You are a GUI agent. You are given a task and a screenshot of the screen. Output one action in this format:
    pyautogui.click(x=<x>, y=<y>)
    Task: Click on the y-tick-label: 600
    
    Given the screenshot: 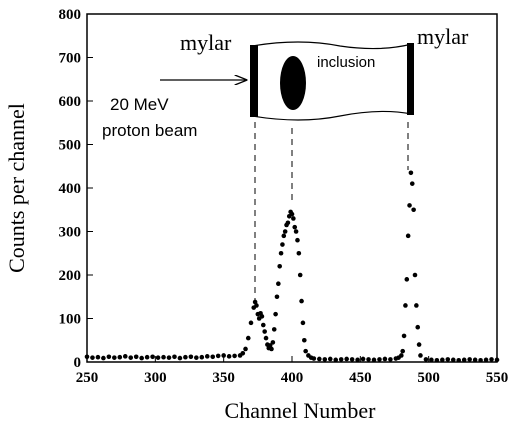 What is the action you would take?
    pyautogui.click(x=70, y=102)
    